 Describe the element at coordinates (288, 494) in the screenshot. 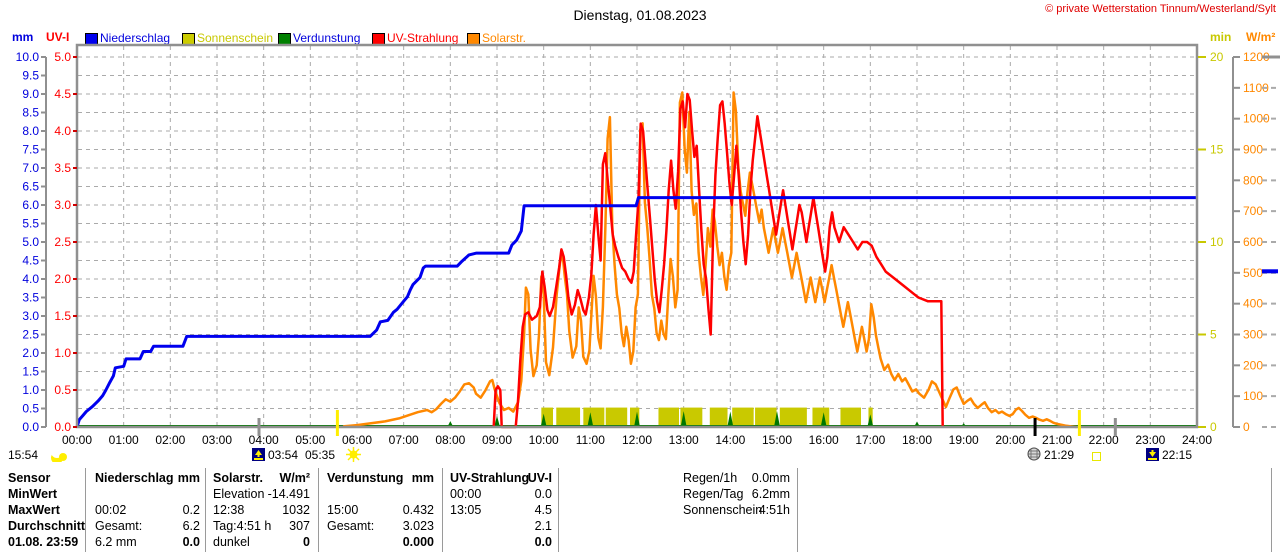

I see `table-cell-value: -14.491` at that location.